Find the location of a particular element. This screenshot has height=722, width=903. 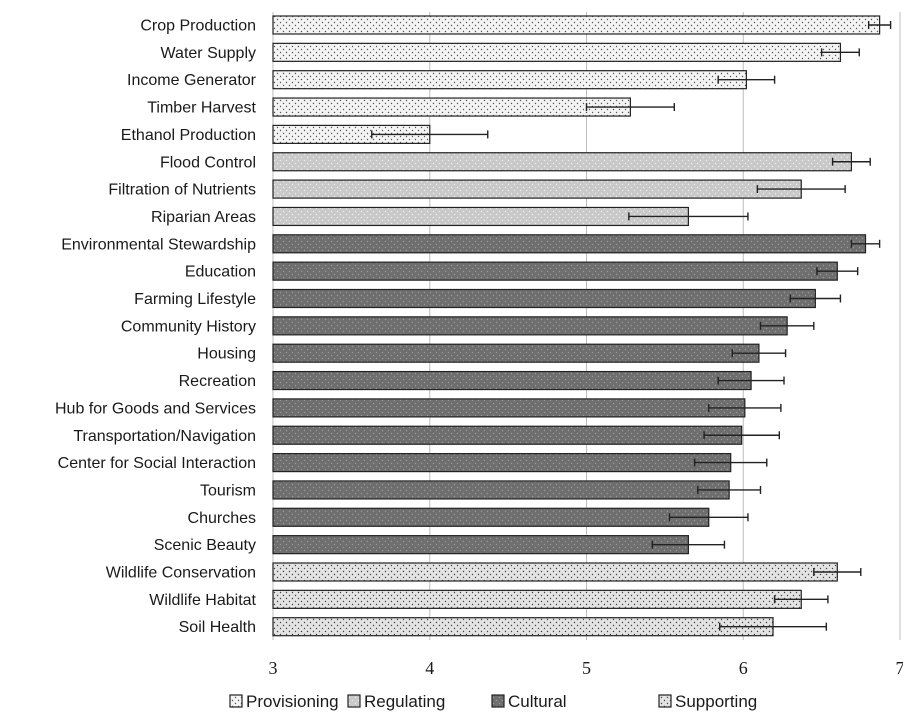

legend-label: Supporting is located at coordinates (716, 701).